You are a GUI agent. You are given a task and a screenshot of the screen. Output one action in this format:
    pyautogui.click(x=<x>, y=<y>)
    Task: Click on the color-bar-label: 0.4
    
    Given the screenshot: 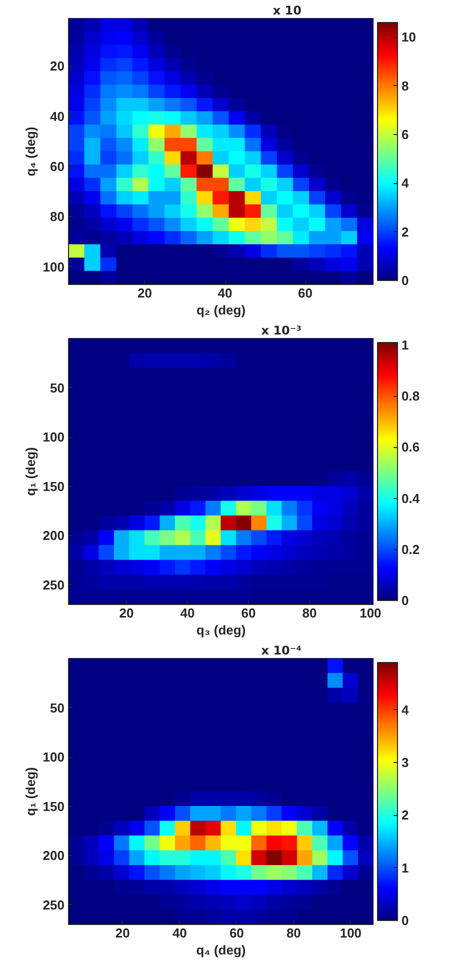 What is the action you would take?
    pyautogui.click(x=411, y=498)
    